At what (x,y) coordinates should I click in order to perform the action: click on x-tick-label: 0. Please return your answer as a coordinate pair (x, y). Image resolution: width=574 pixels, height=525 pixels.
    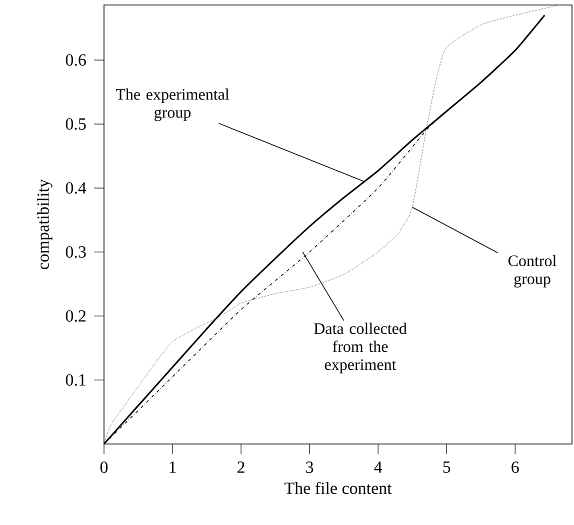
    Looking at the image, I should click on (104, 467).